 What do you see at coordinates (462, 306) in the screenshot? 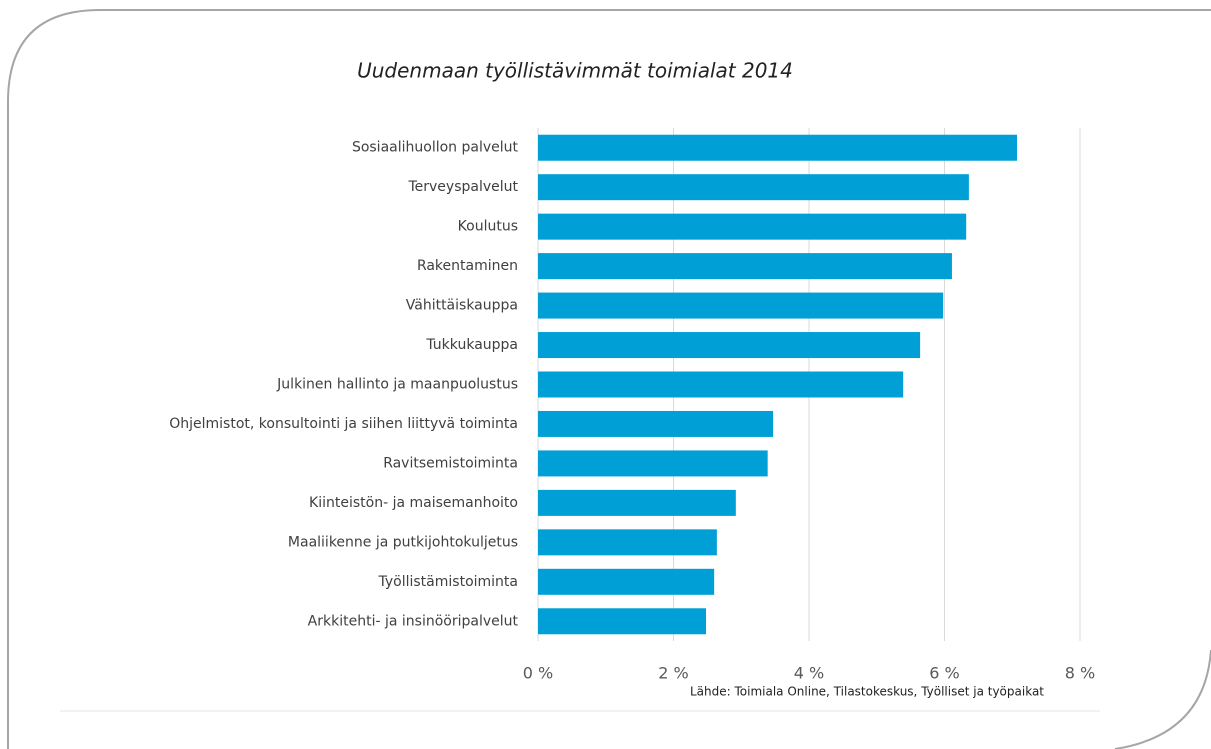
I see `y-tick-label: Vähittäiskauppa` at bounding box center [462, 306].